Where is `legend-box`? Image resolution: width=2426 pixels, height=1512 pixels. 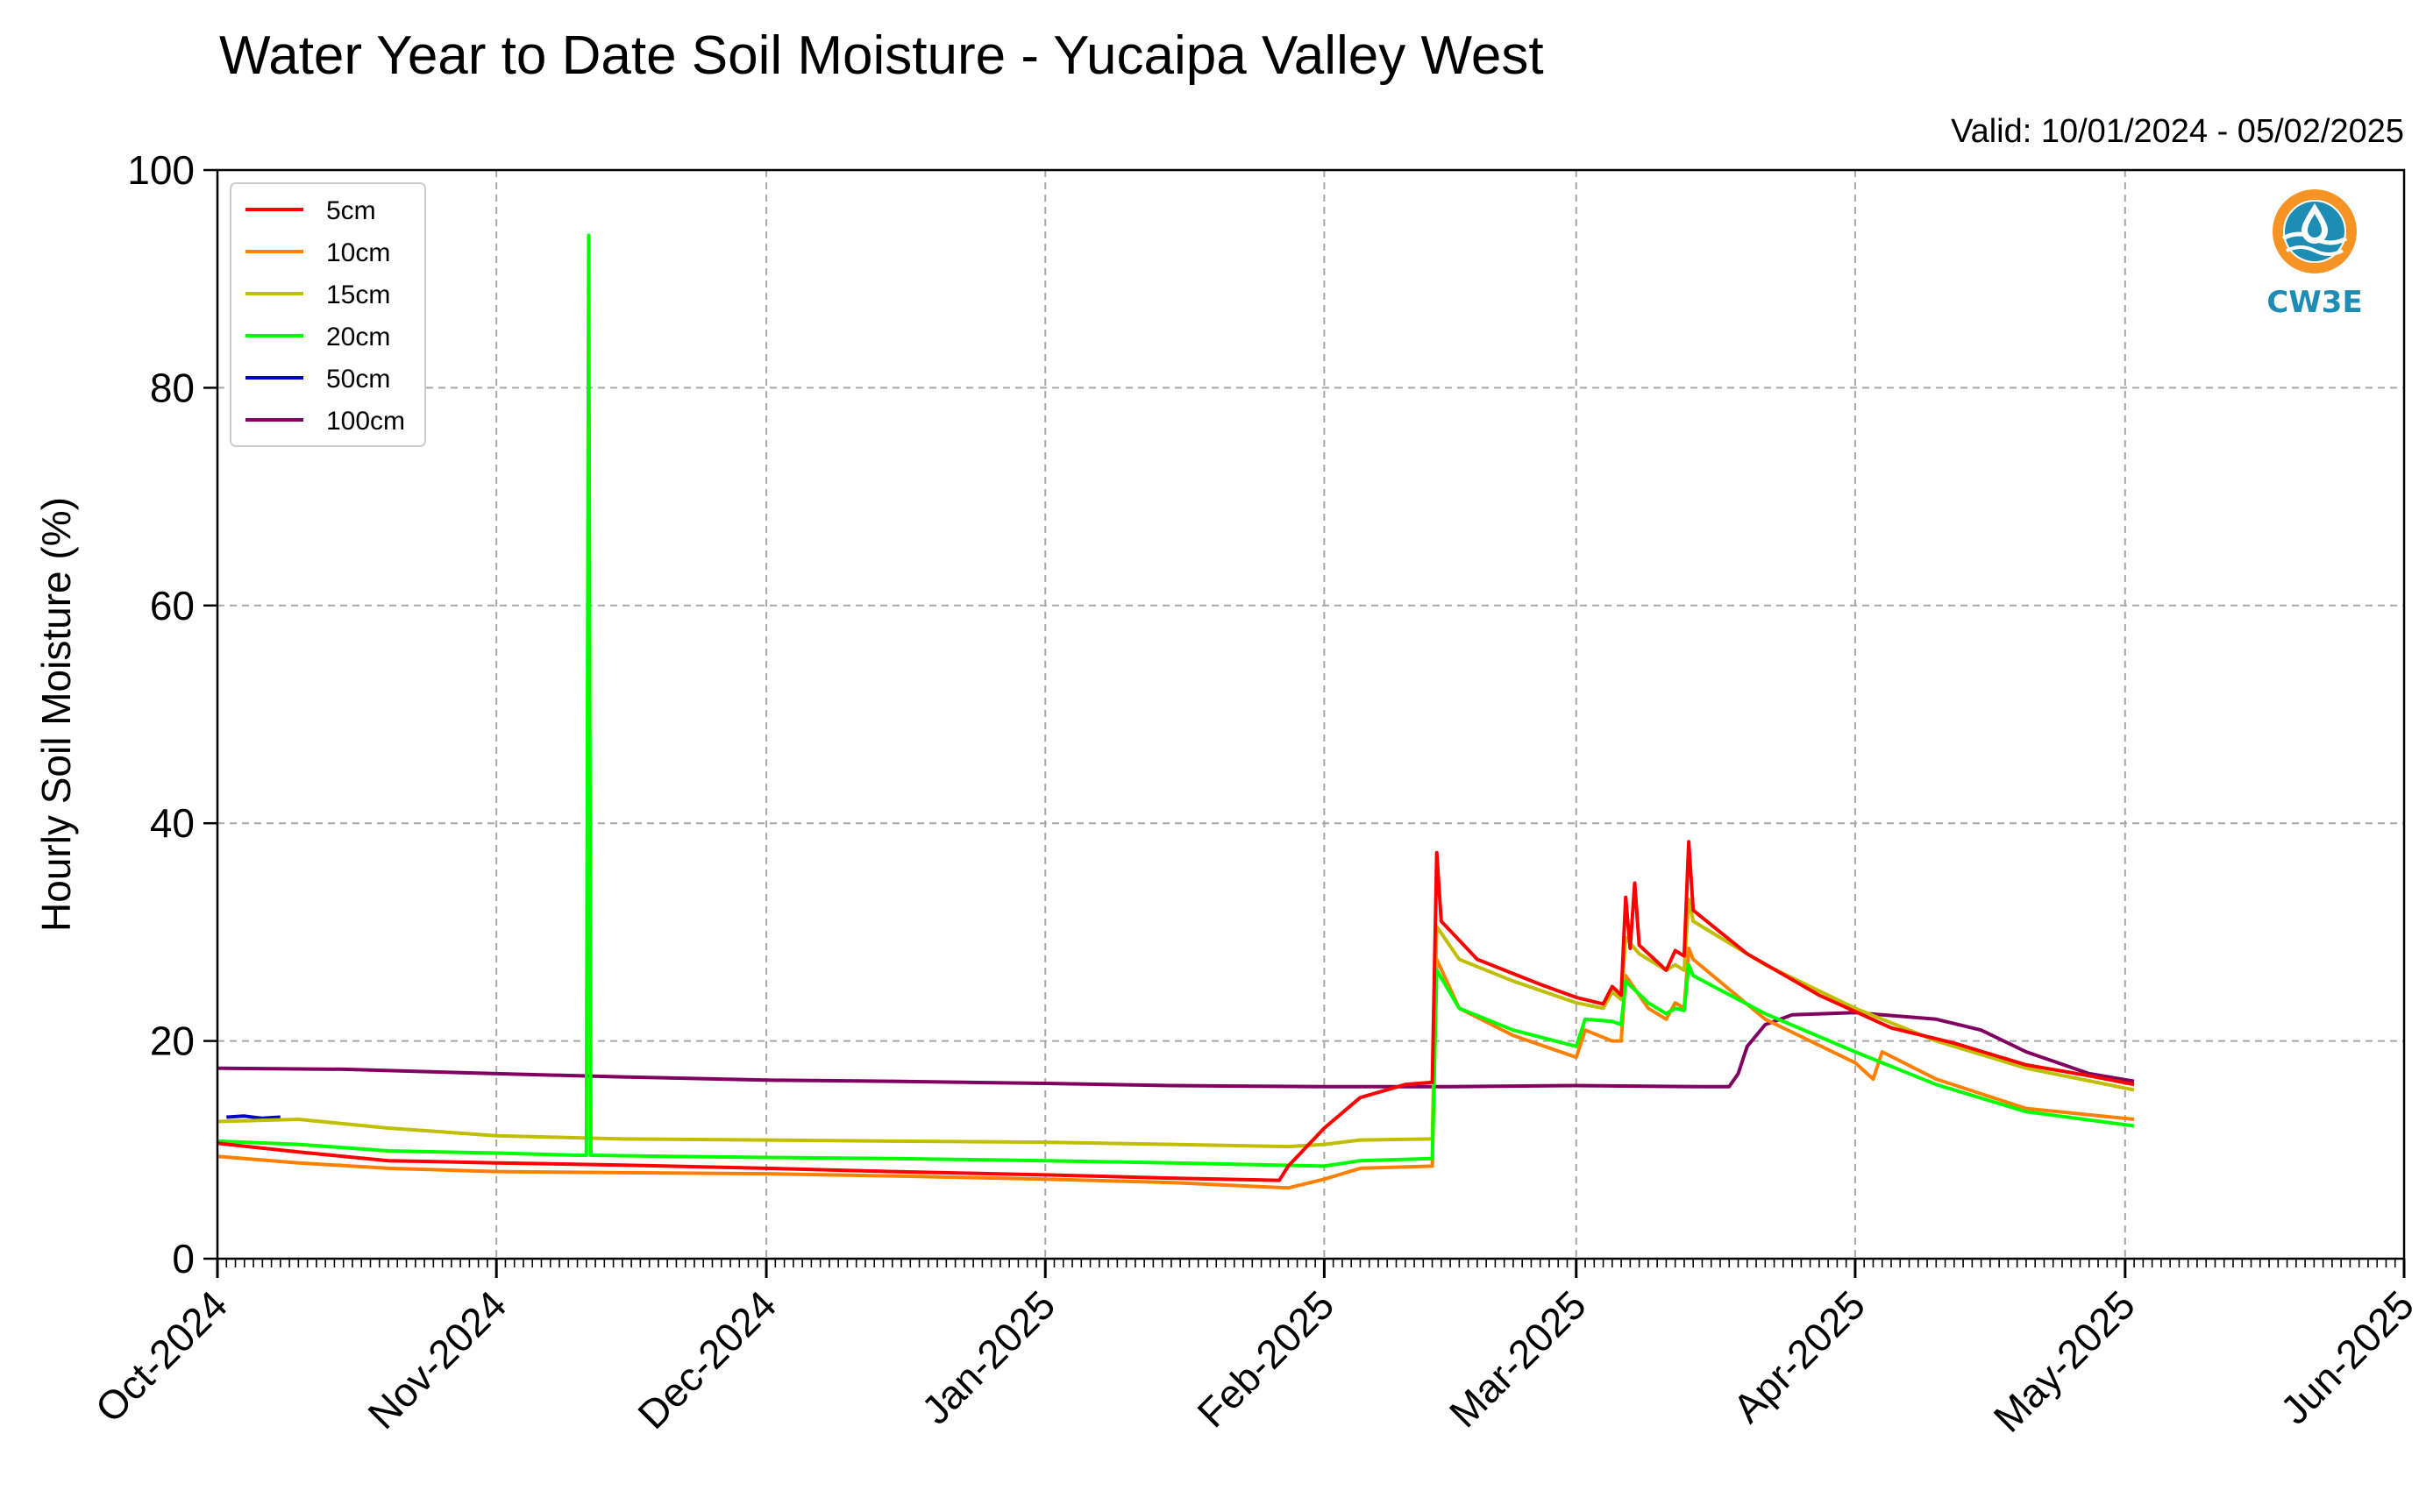 legend-box is located at coordinates (328, 314).